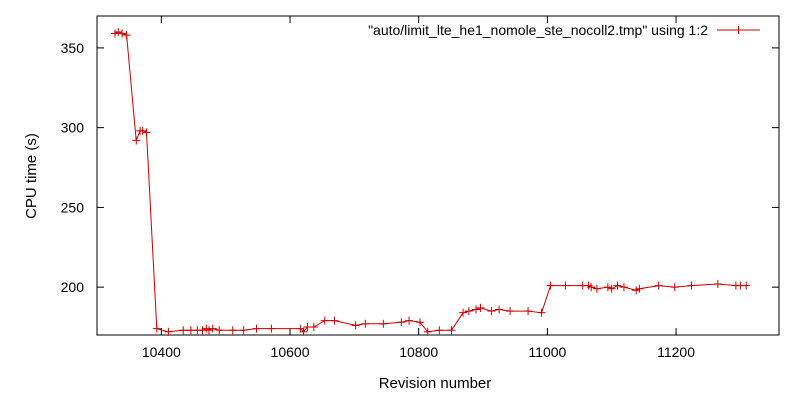  What do you see at coordinates (676, 352) in the screenshot?
I see `x-tick-label: 11200` at bounding box center [676, 352].